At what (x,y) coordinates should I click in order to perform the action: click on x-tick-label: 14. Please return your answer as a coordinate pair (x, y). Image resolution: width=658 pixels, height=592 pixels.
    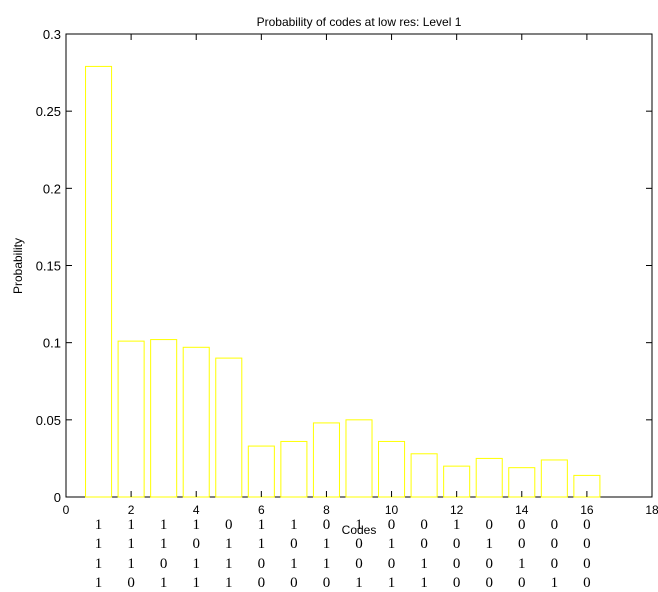
    Looking at the image, I should click on (522, 510).